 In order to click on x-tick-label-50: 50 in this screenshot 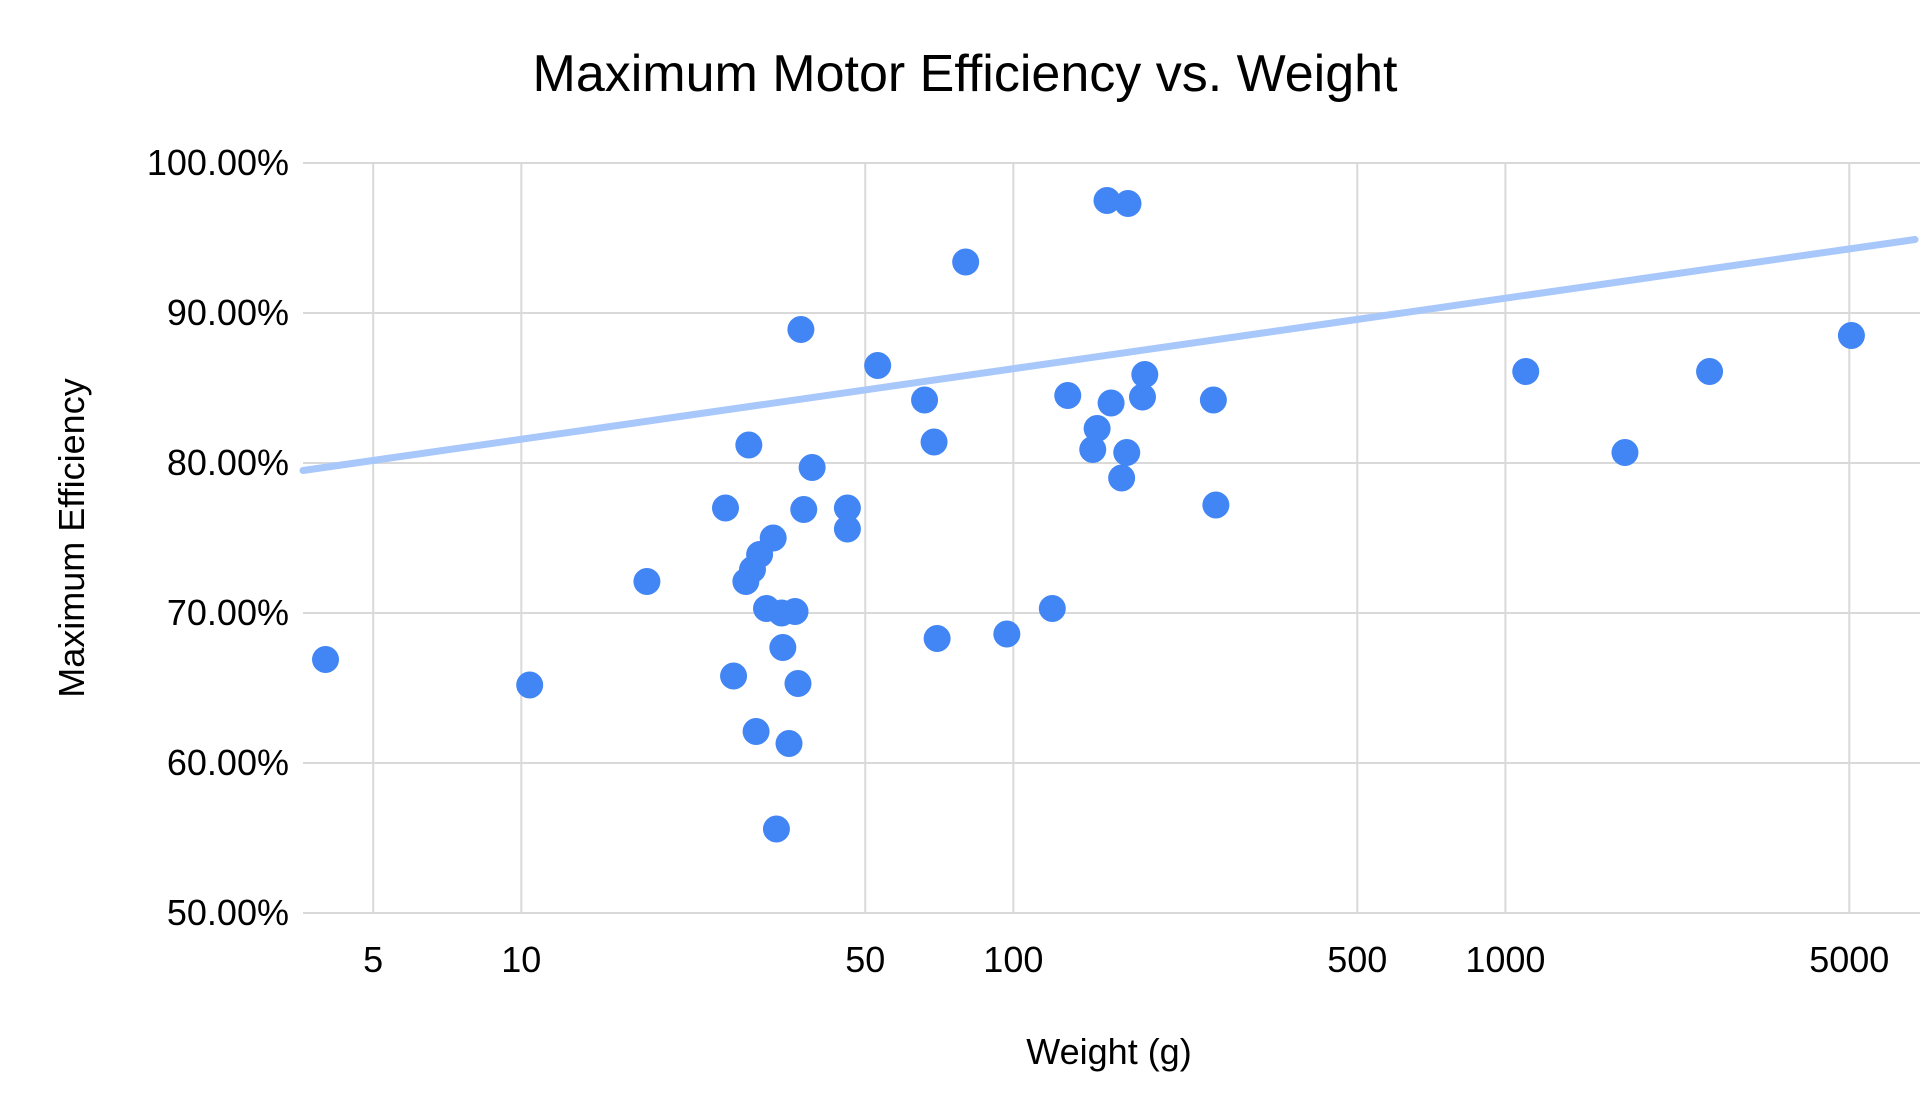, I will do `click(865, 959)`.